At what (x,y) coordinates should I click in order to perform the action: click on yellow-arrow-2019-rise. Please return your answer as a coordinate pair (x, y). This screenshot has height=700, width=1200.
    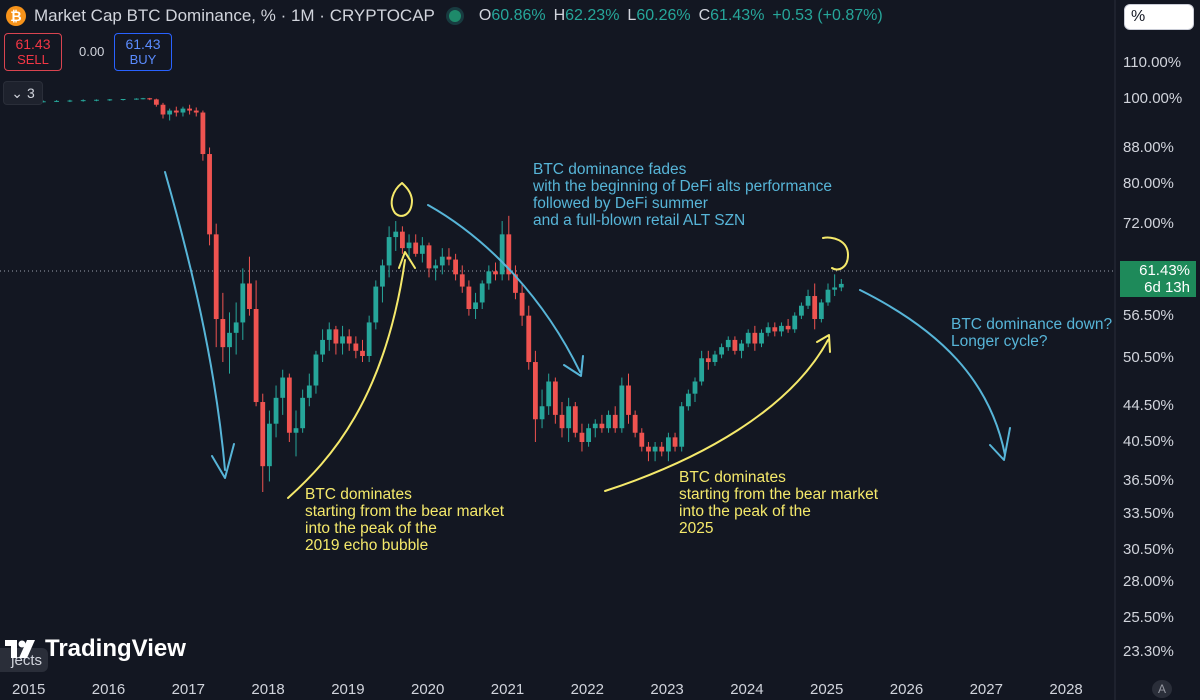
    Looking at the image, I should click on (351, 375).